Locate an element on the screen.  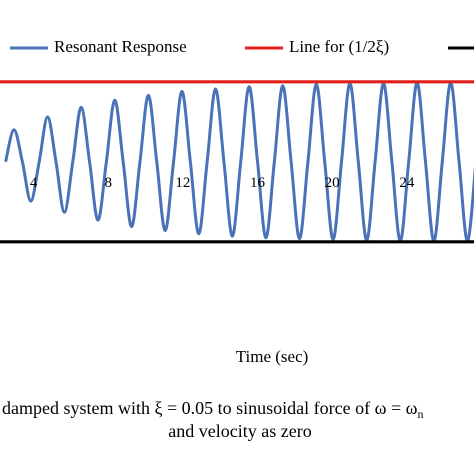
caption-line: and velocity as zero is located at coordinates (239, 431).